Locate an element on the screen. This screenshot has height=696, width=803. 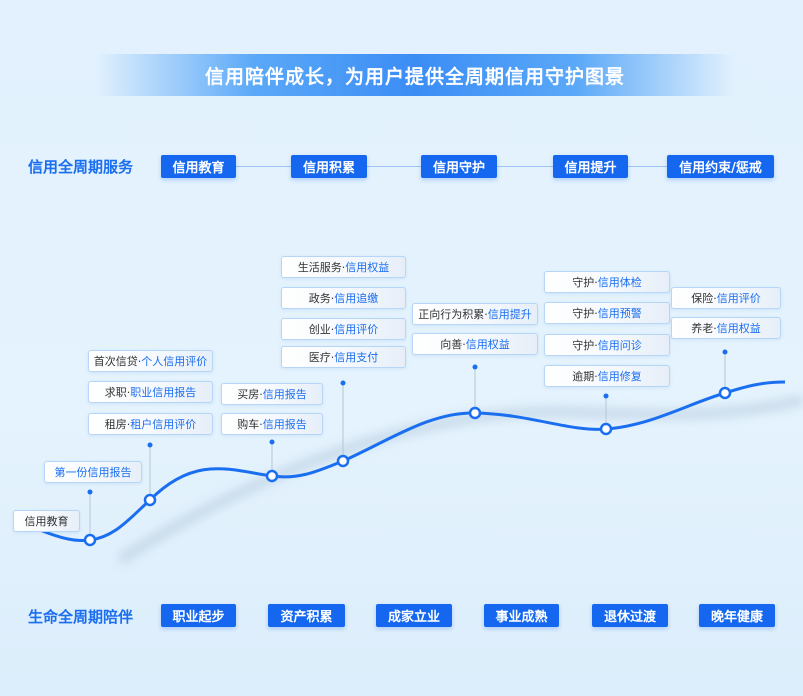
milestone-card: 养老· 信用权益 is located at coordinates (726, 328).